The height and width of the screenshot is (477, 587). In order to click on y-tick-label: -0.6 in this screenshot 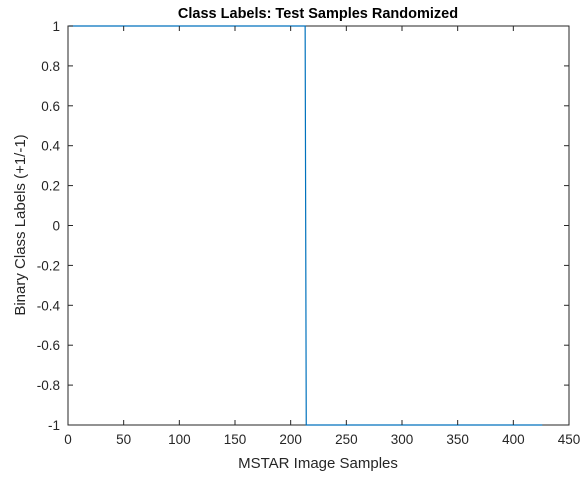, I will do `click(48, 345)`.